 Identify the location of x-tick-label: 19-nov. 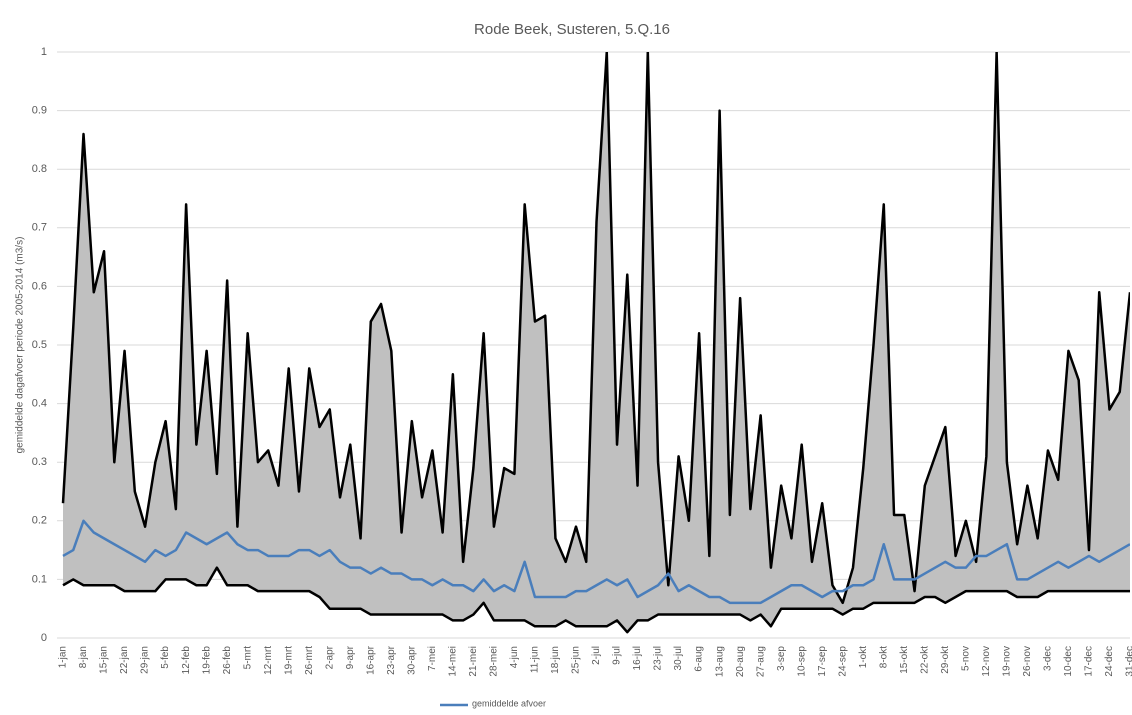
(1007, 661).